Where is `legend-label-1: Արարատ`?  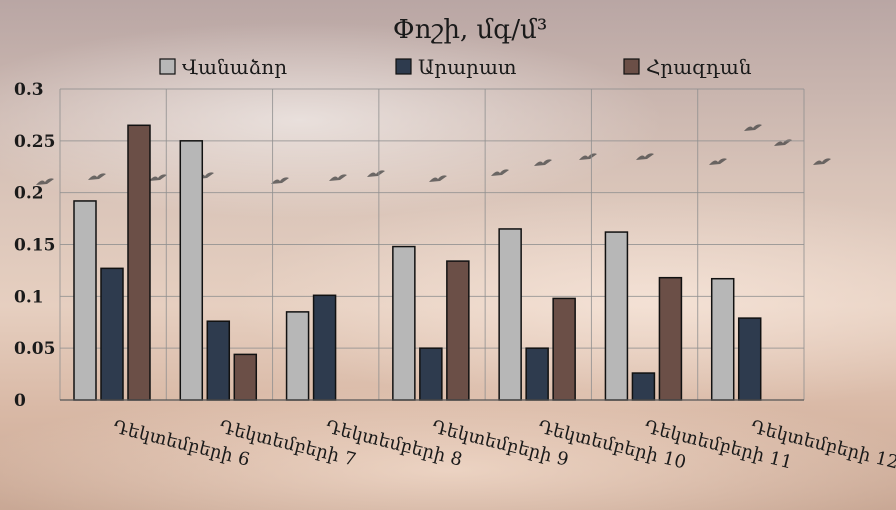 legend-label-1: Արարատ is located at coordinates (467, 67).